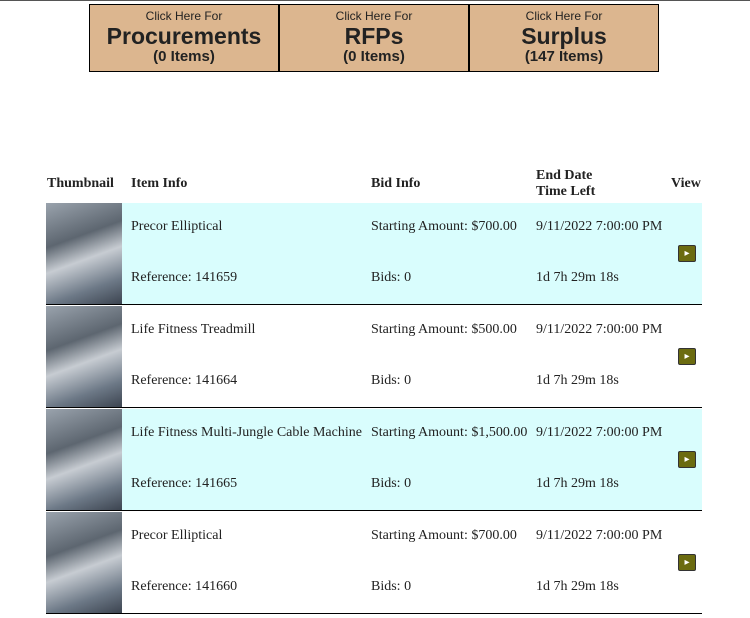  Describe the element at coordinates (686, 183) in the screenshot. I see `column-header: View` at that location.